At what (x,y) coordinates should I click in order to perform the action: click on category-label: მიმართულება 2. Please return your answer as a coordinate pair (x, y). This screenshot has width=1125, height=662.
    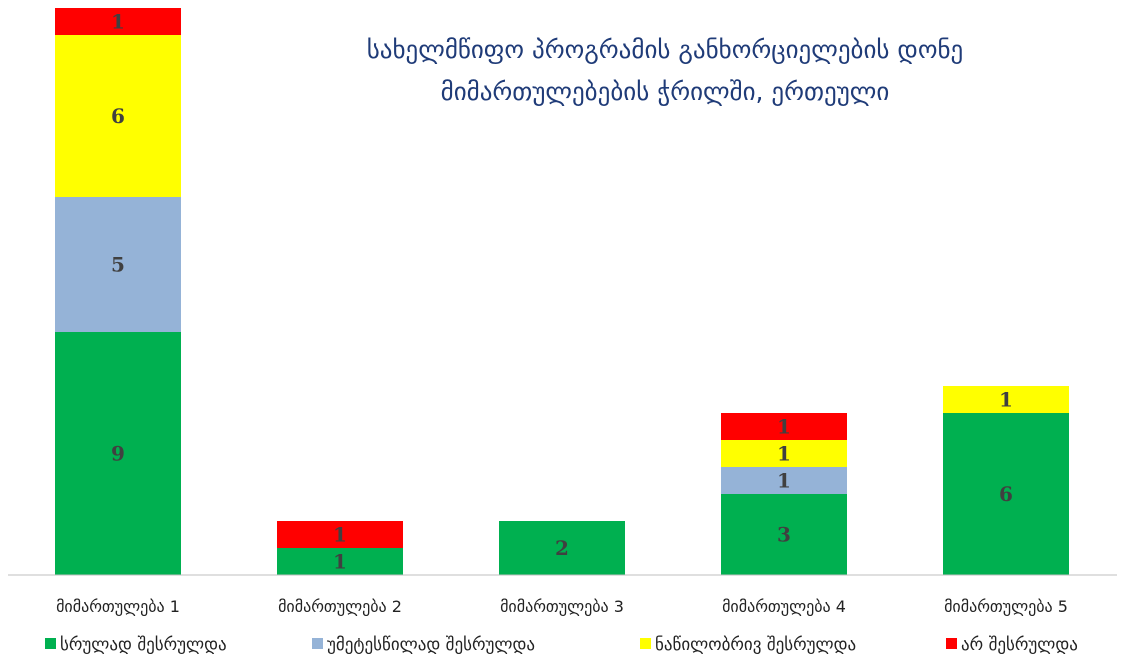
    Looking at the image, I should click on (340, 606).